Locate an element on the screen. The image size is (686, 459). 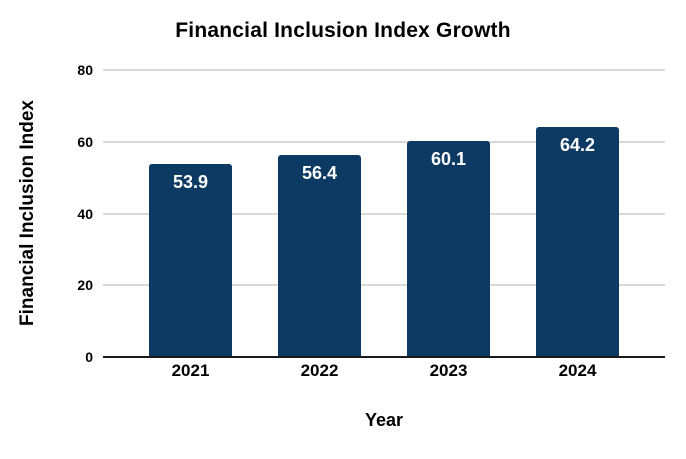
x-axis-tick-labels: 2021 2022 2023 2024 is located at coordinates (384, 371).